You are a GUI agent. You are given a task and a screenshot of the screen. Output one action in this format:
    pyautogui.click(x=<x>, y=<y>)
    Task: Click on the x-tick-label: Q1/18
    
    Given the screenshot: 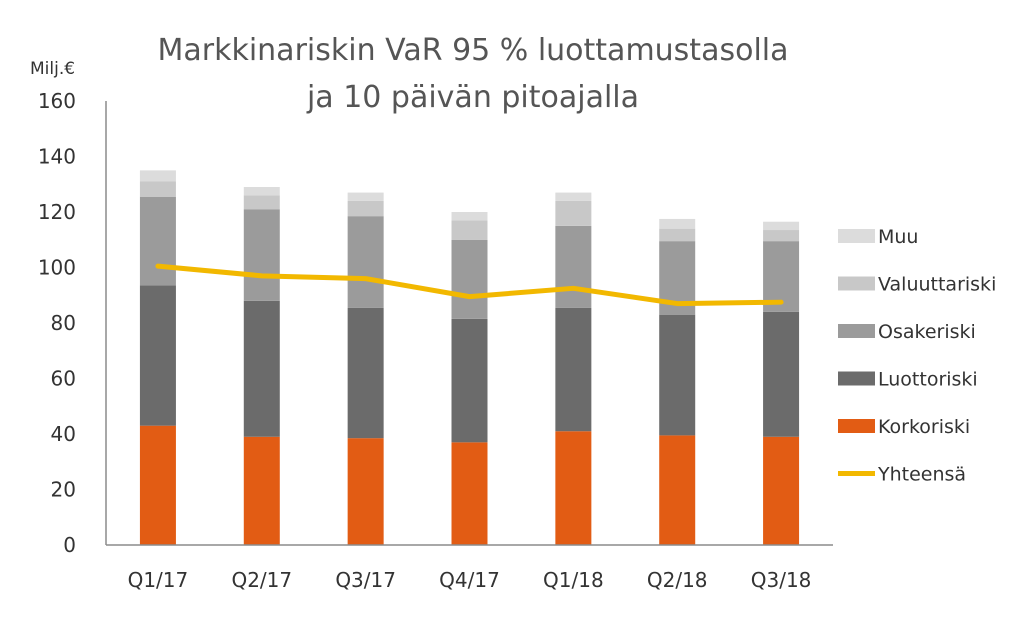 What is the action you would take?
    pyautogui.click(x=573, y=580)
    